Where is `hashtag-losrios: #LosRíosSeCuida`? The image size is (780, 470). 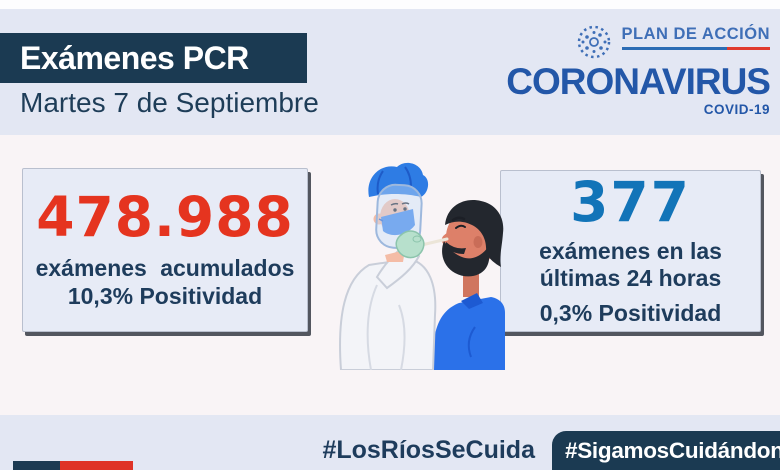 hashtag-losrios: #LosRíosSeCuida is located at coordinates (428, 450).